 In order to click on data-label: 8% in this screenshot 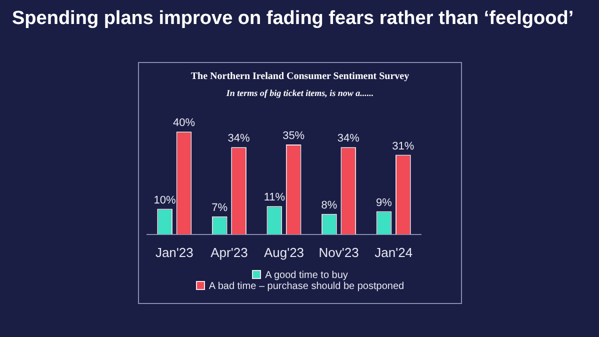, I will do `click(329, 205)`.